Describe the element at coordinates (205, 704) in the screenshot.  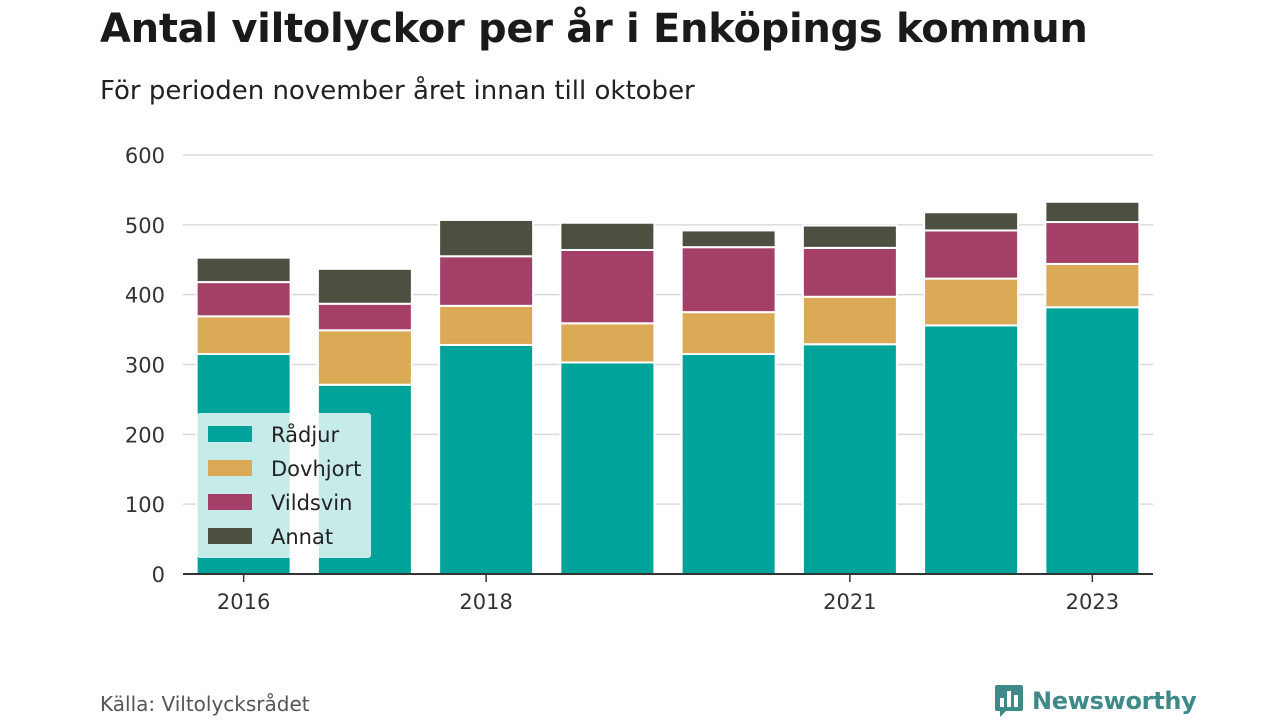
I see `source-note: Källa: Viltolycksrådet` at that location.